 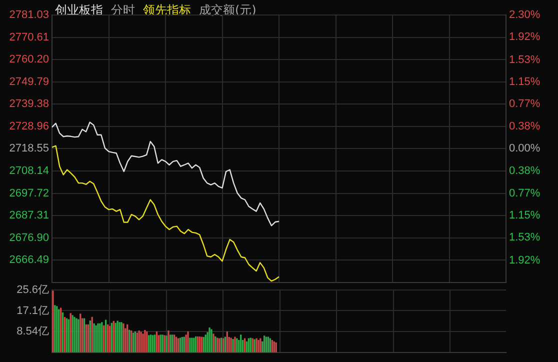 I want to click on y-tick-label: 2728.96, so click(x=29, y=126).